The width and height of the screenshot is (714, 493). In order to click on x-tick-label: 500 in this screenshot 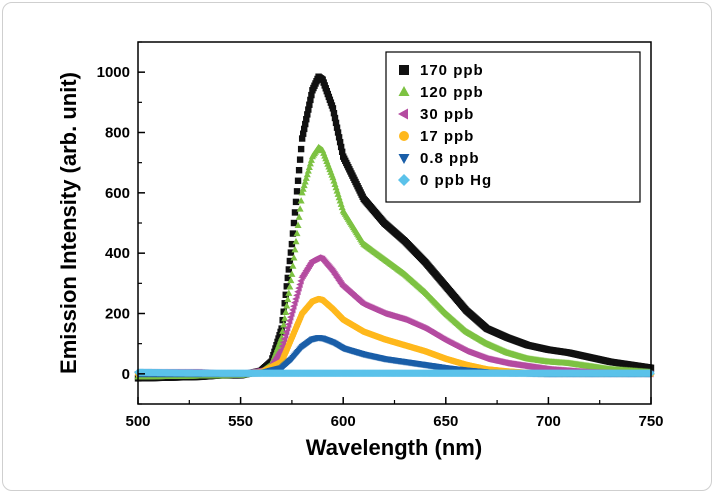, I will do `click(137, 421)`.